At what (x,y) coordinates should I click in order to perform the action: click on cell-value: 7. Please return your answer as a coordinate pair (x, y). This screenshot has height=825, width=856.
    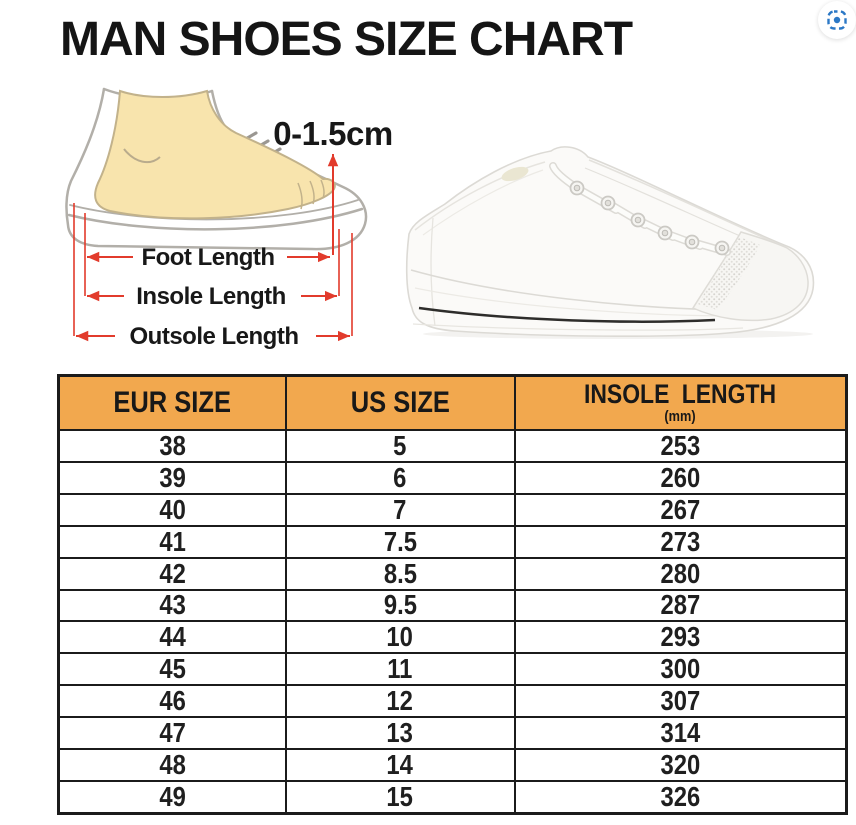
    Looking at the image, I should click on (400, 509).